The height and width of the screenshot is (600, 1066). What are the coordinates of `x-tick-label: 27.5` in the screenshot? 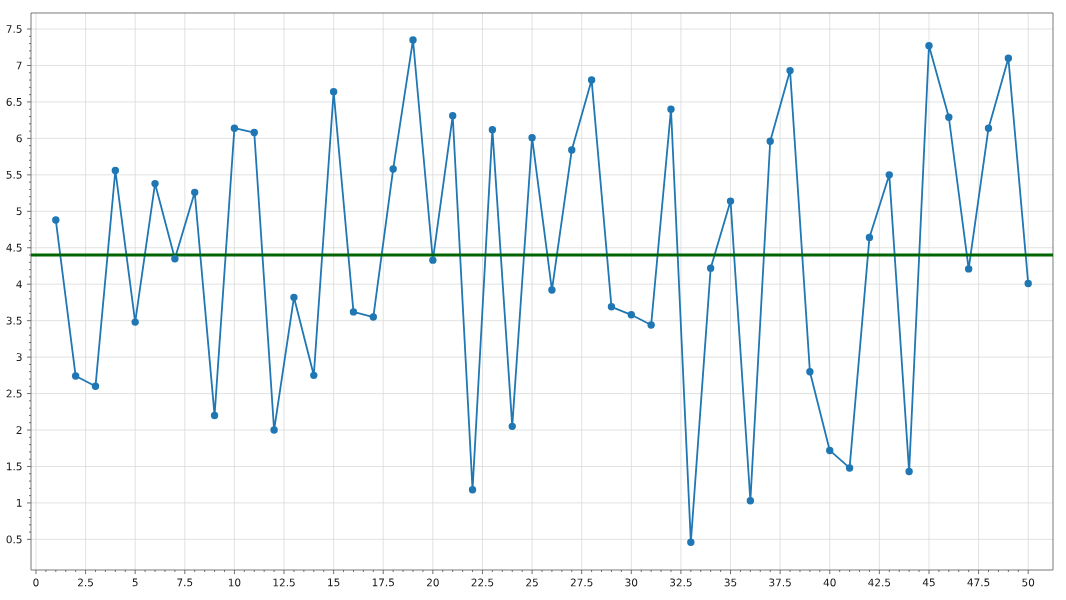 It's located at (581, 582).